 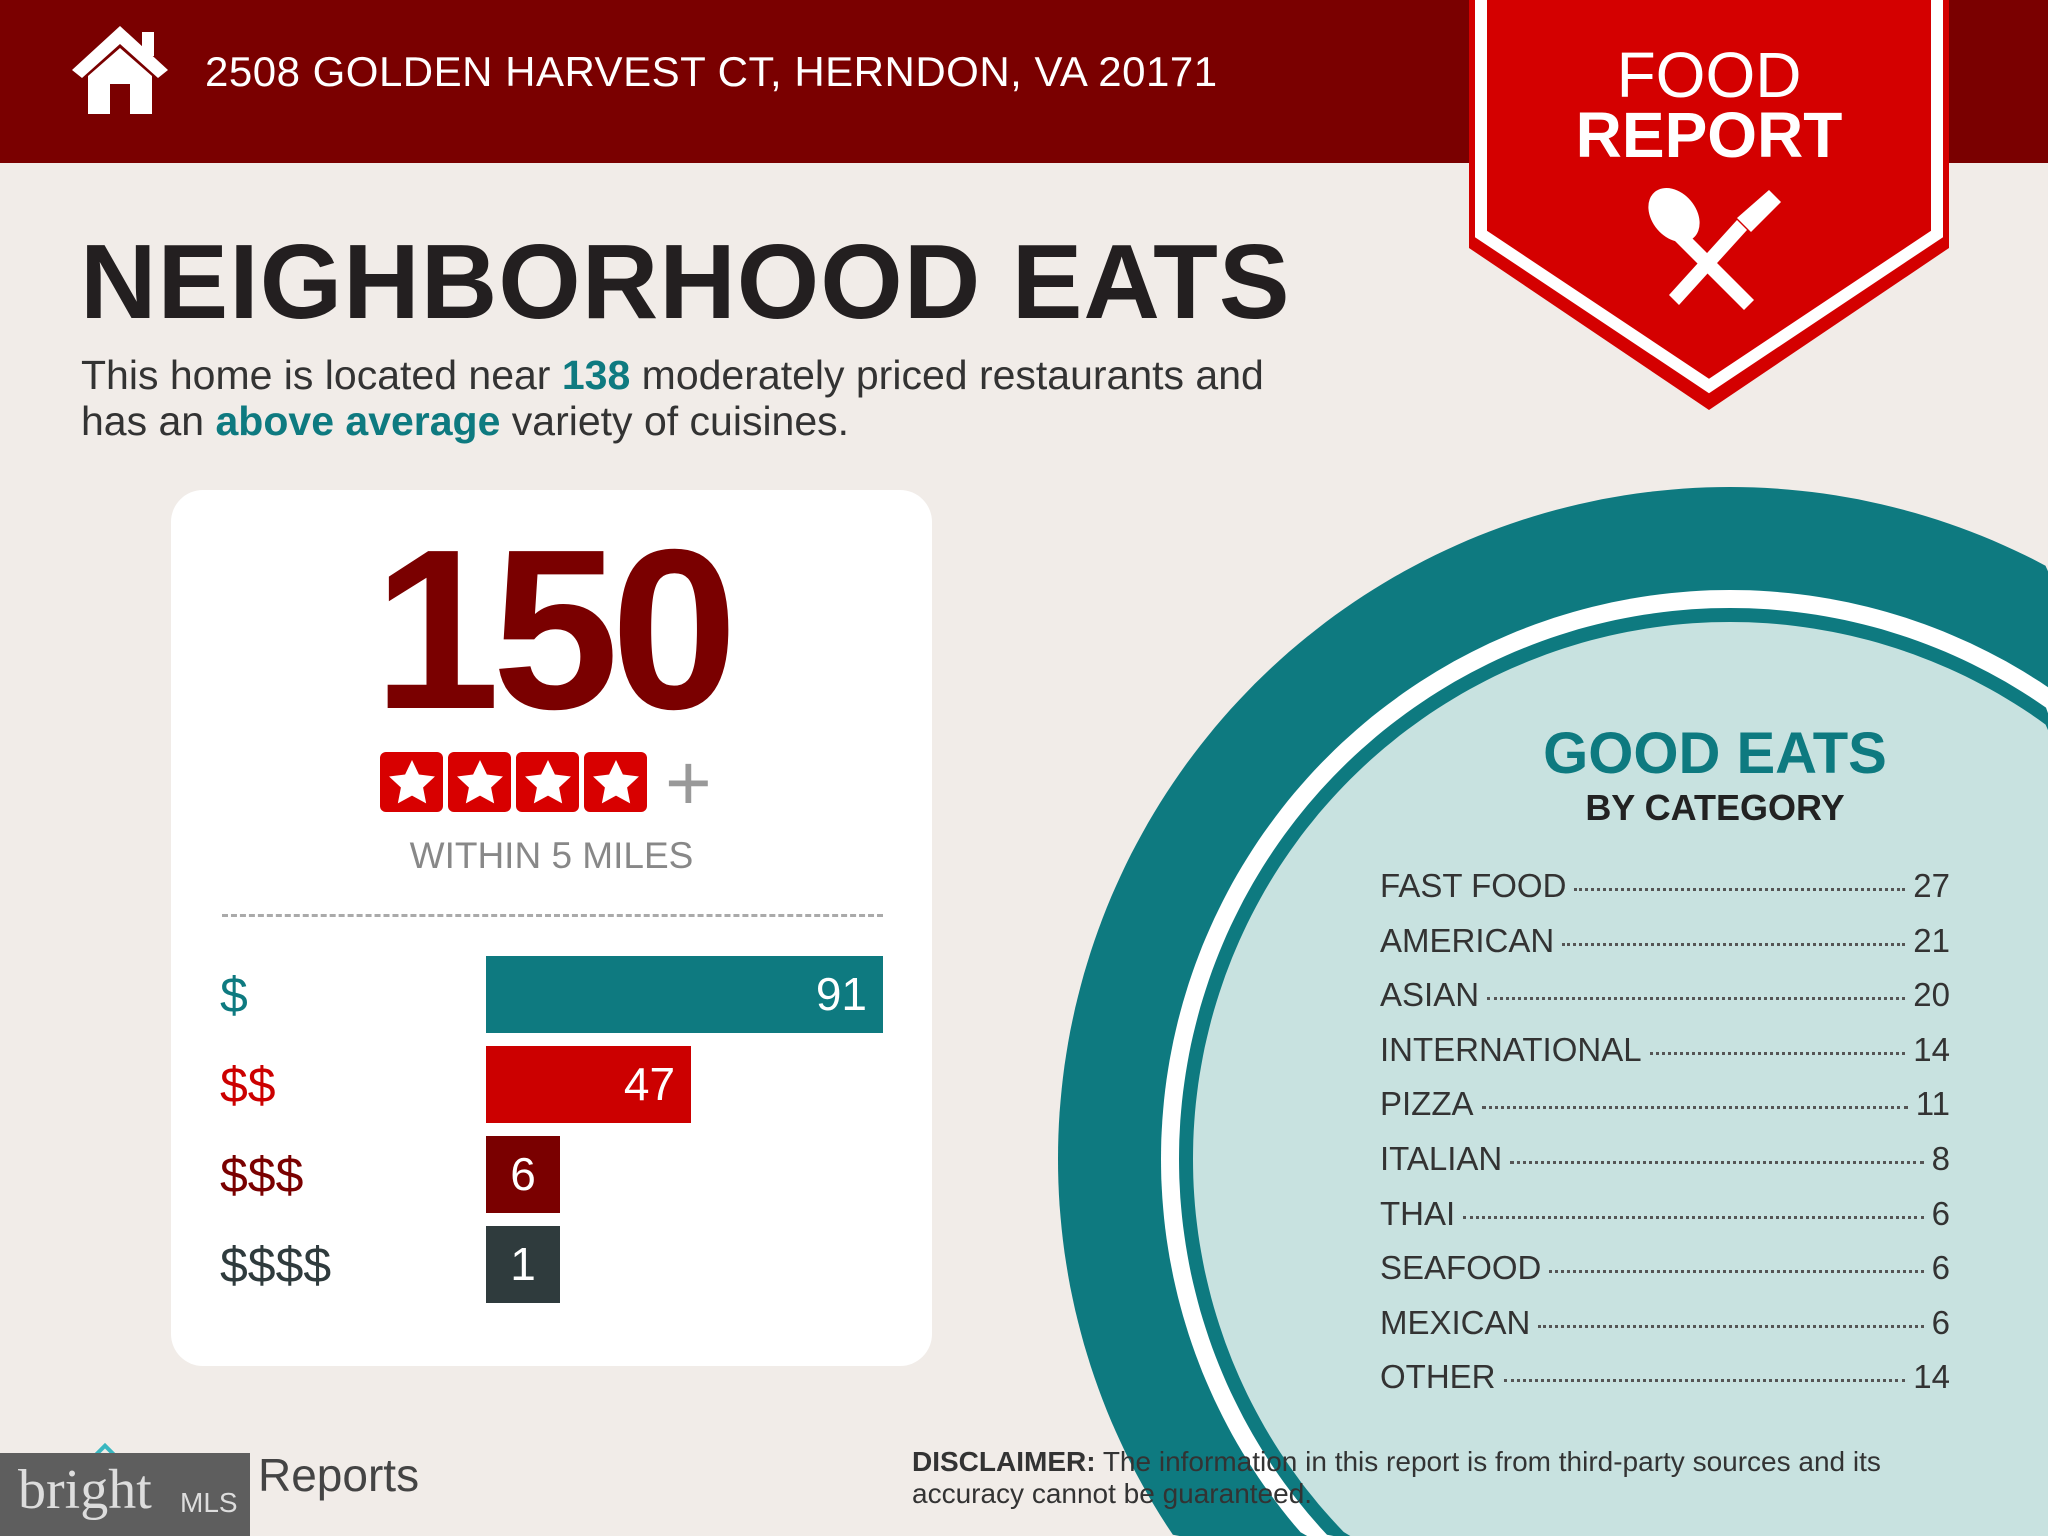 What do you see at coordinates (1438, 1377) in the screenshot?
I see `category-name: OTHER` at bounding box center [1438, 1377].